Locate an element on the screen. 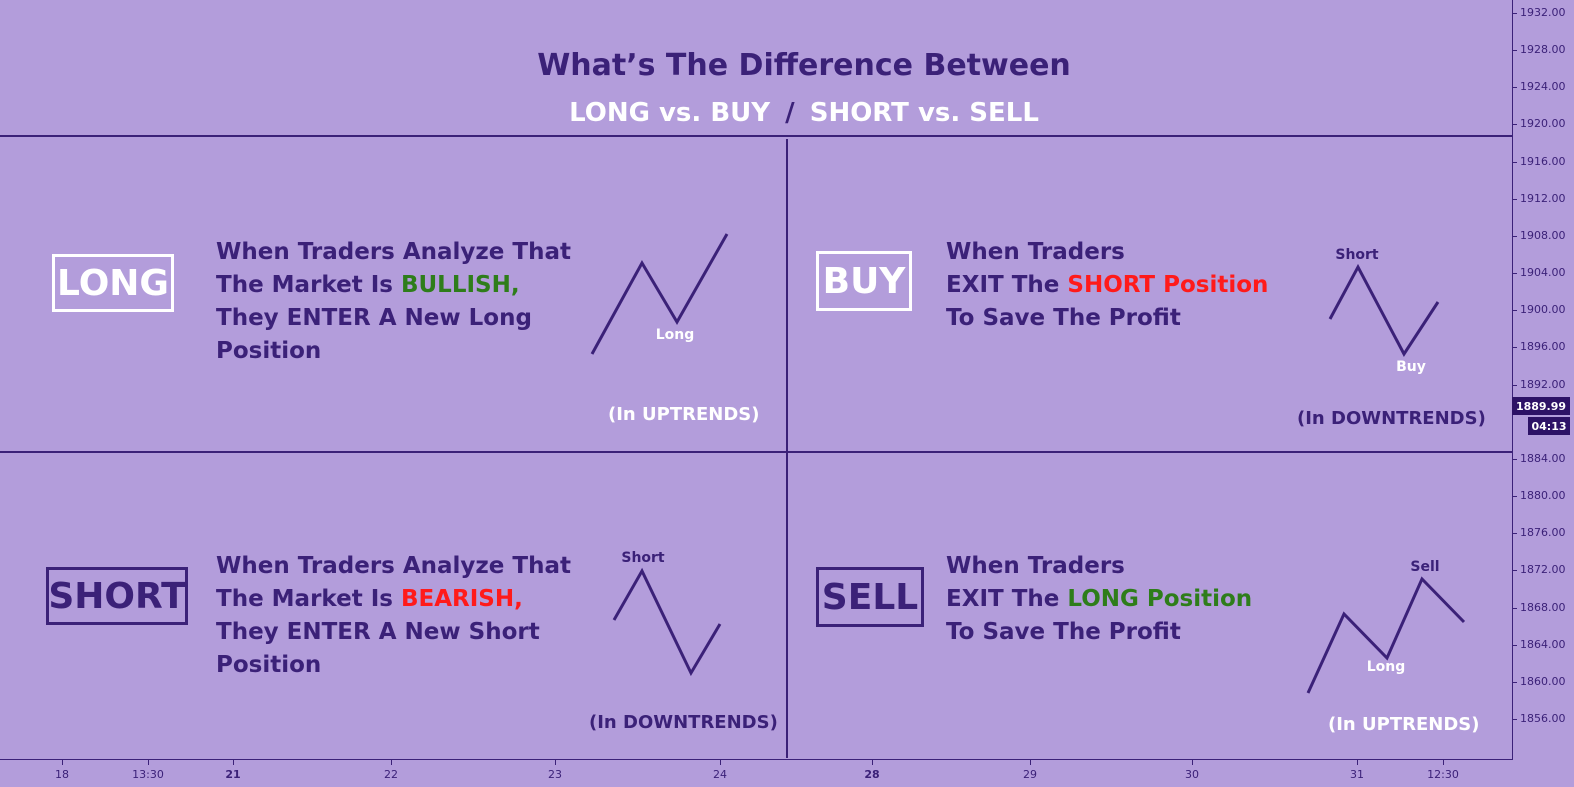  price-tick-label: 1884.00 is located at coordinates (1543, 458).